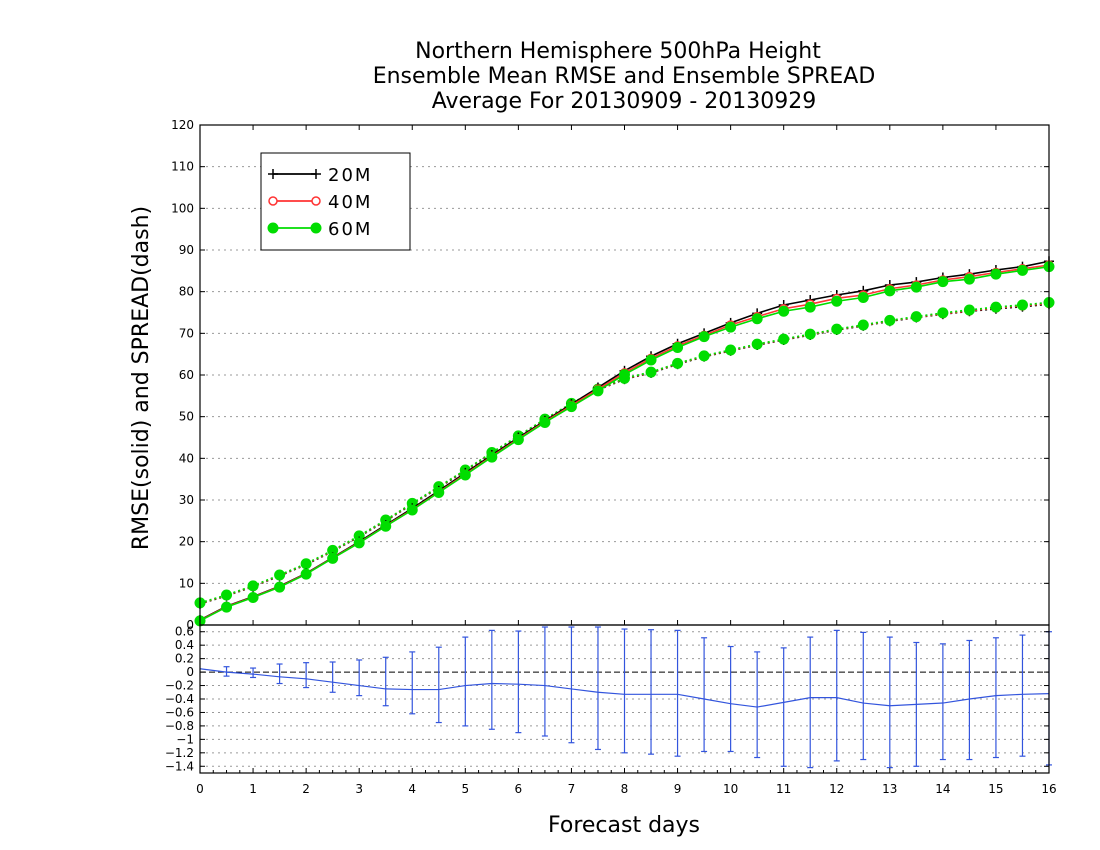  Describe the element at coordinates (186, 375) in the screenshot. I see `y-tick-label: 60` at that location.